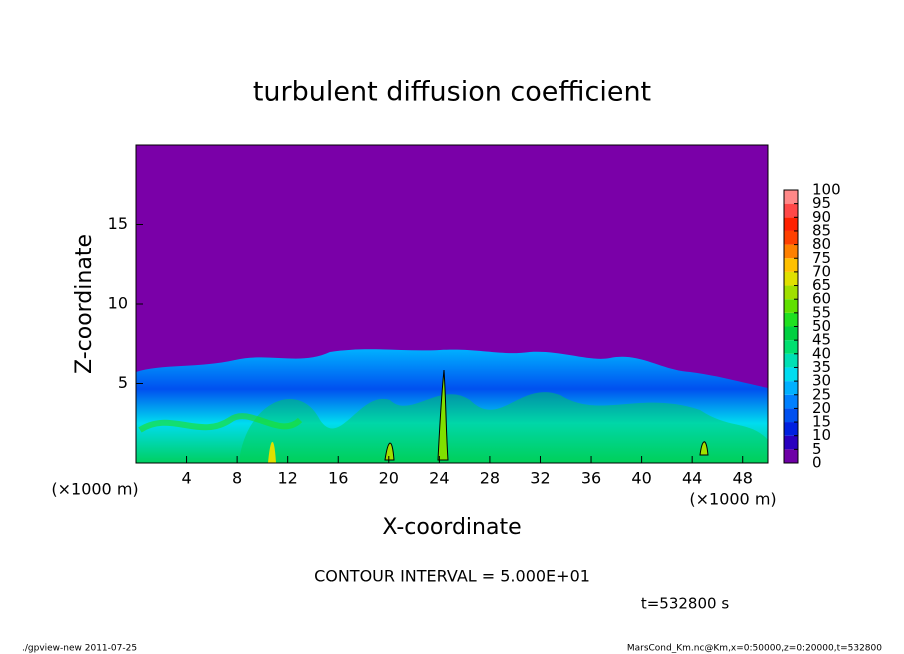  What do you see at coordinates (826, 190) in the screenshot?
I see `colorbar-label: 100` at bounding box center [826, 190].